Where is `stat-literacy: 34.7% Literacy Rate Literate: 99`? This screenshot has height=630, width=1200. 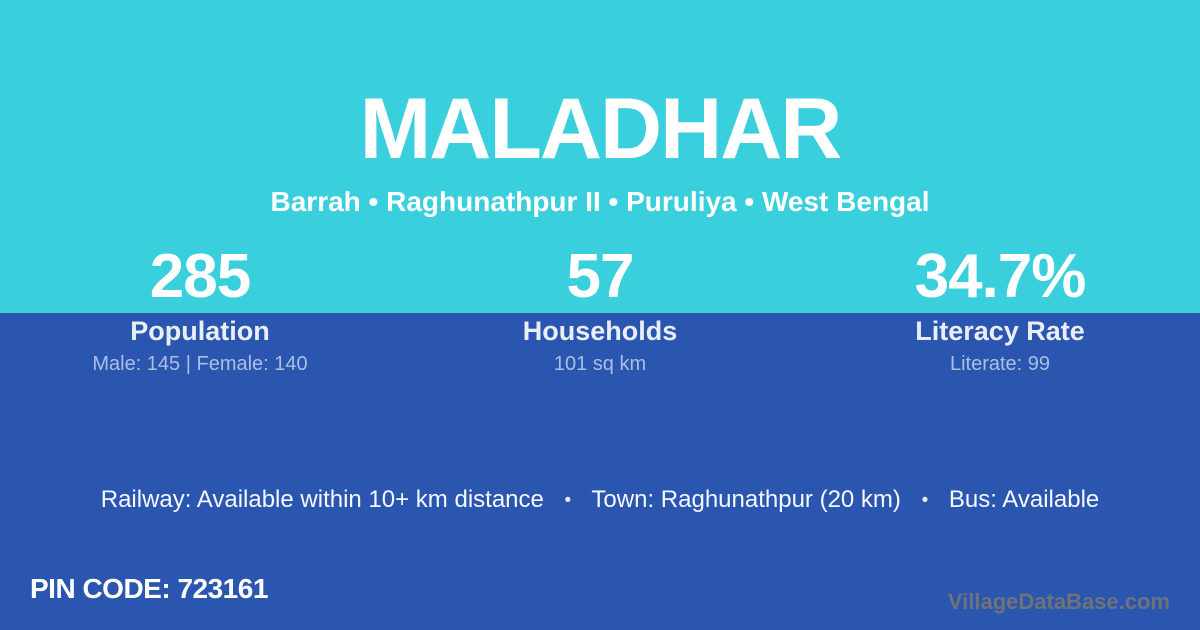
stat-literacy: 34.7% Literacy Rate Literate: 99 is located at coordinates (1000, 311).